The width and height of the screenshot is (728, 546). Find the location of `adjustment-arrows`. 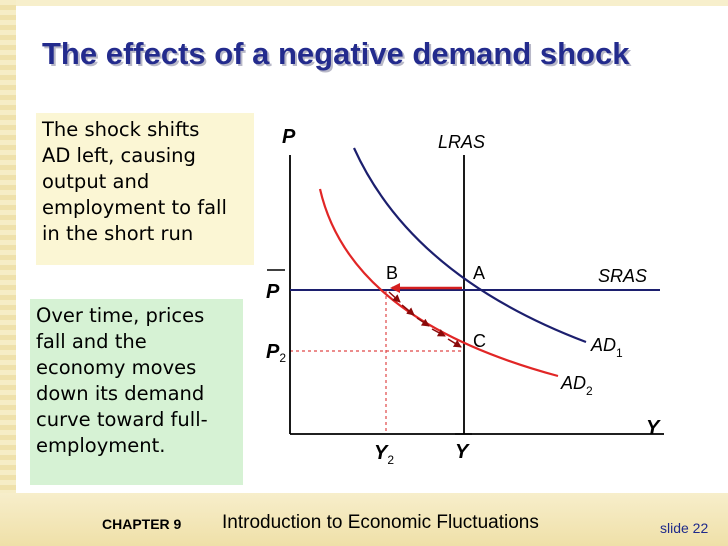

adjustment-arrows is located at coordinates (425, 319).